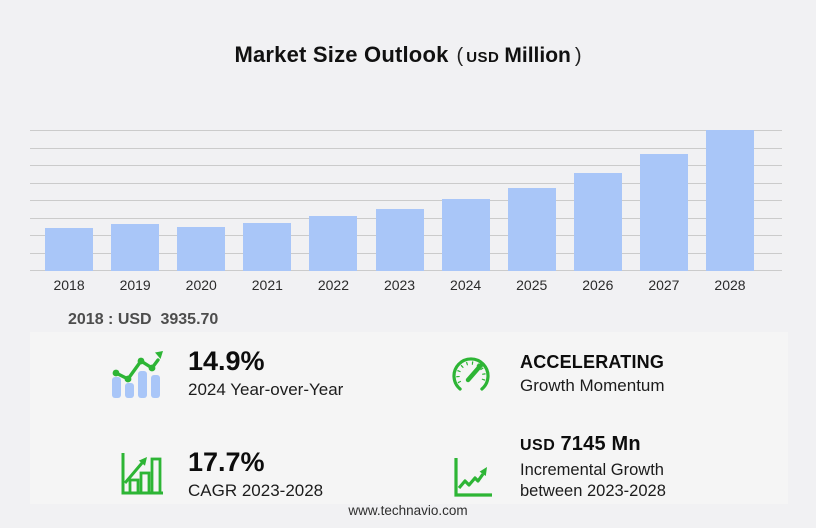 The width and height of the screenshot is (816, 528). What do you see at coordinates (143, 319) in the screenshot?
I see `base-year-value-note: 2018 : USD 3935.70` at bounding box center [143, 319].